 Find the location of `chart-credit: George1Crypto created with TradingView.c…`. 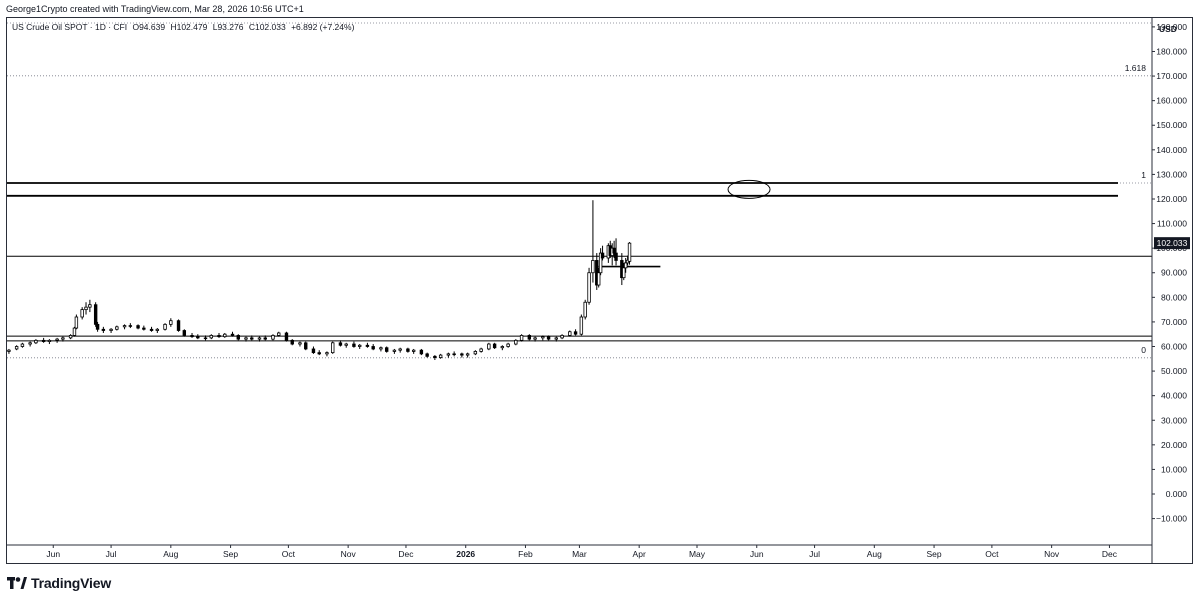

chart-credit: George1Crypto created with TradingView.c… is located at coordinates (155, 9).